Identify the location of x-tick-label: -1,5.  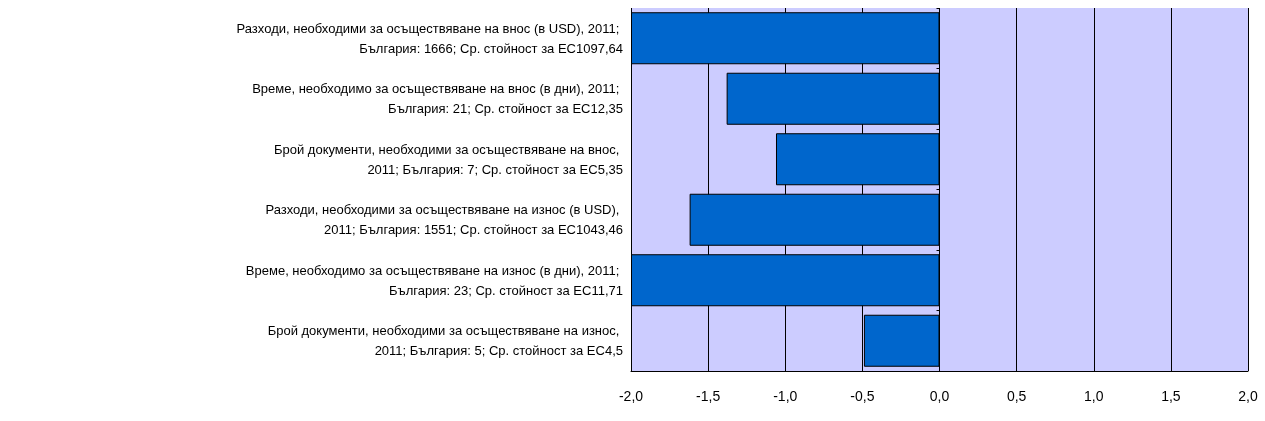
(708, 396).